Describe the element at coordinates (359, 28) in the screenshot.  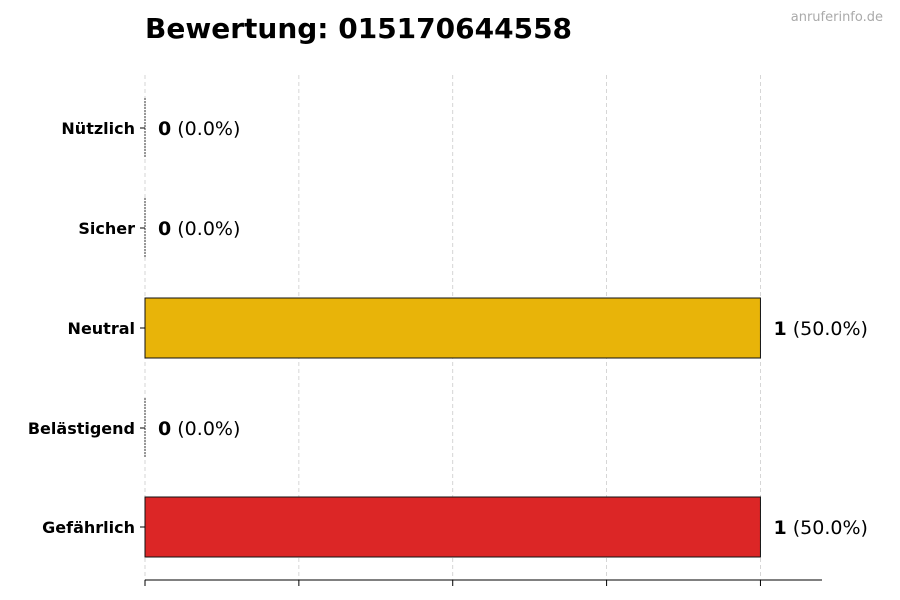
I see `chart-title: Bewertung: 015170644558` at that location.